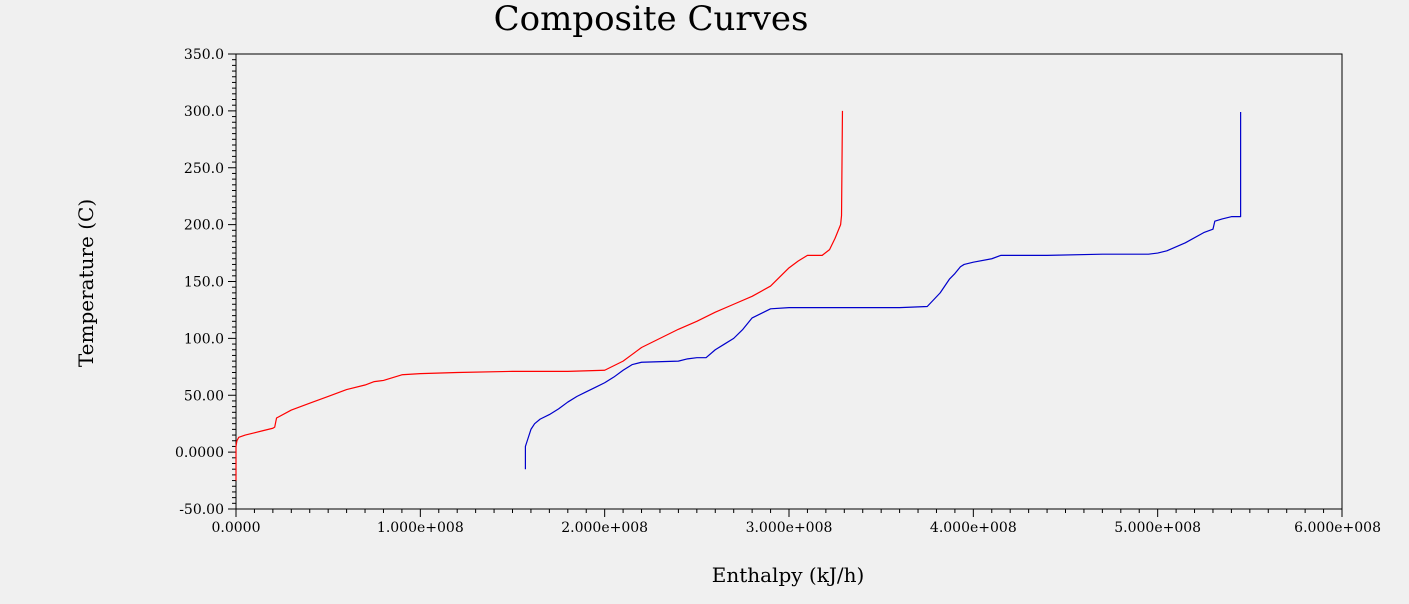  I want to click on y-tick-label: 0.0000, so click(199, 453).